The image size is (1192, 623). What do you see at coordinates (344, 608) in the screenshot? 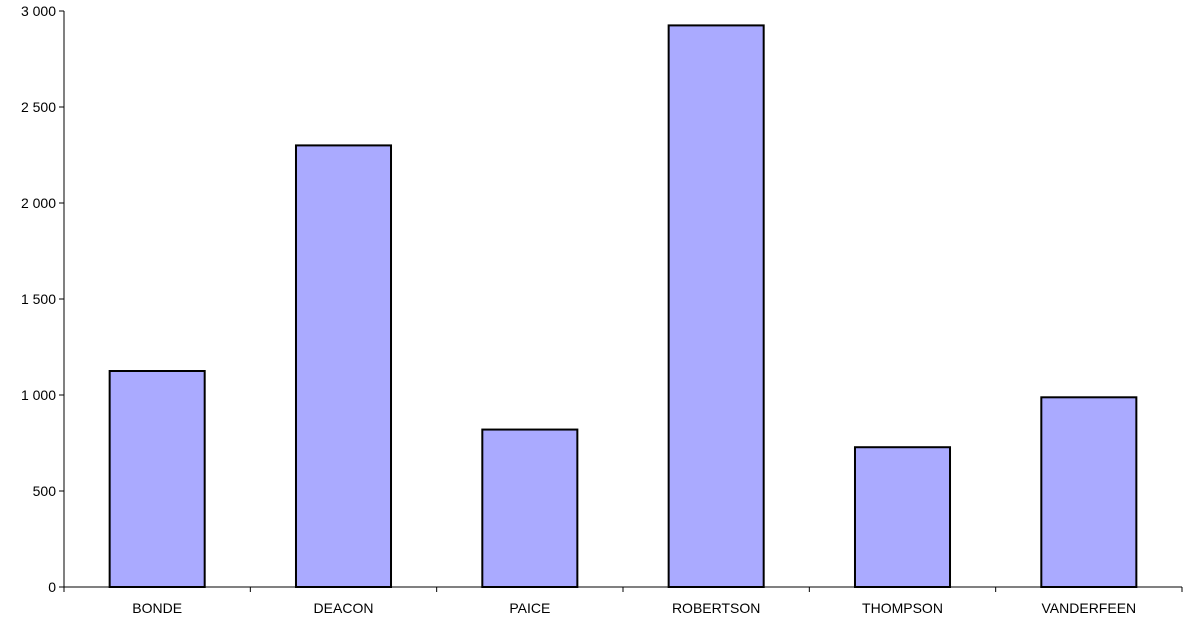
I see `x-category-label: DEACON` at bounding box center [344, 608].